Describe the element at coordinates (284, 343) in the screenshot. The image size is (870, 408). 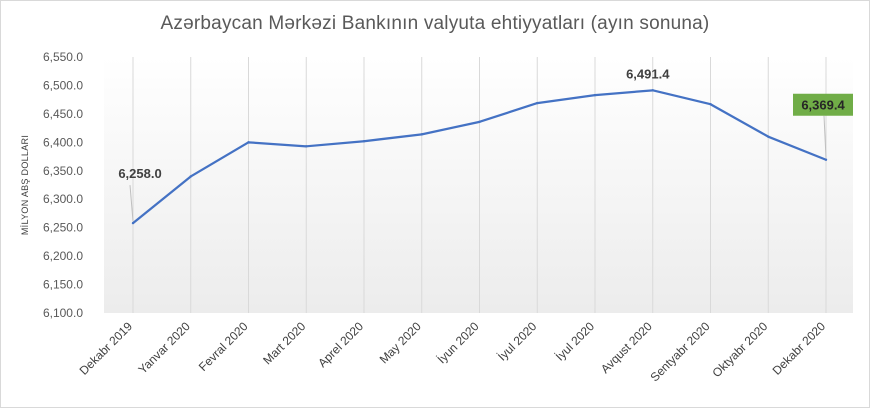
I see `x-tick-label: Mart 2020` at that location.